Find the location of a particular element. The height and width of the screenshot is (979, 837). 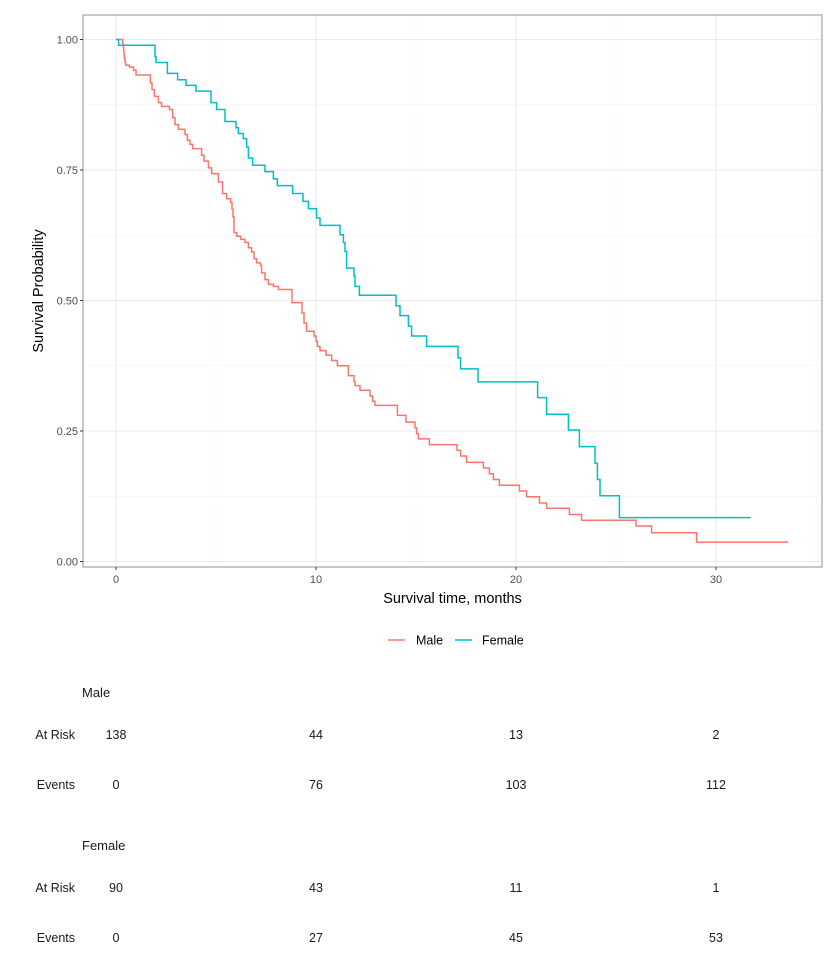

y-tick-label: 0.75 is located at coordinates (67, 171).